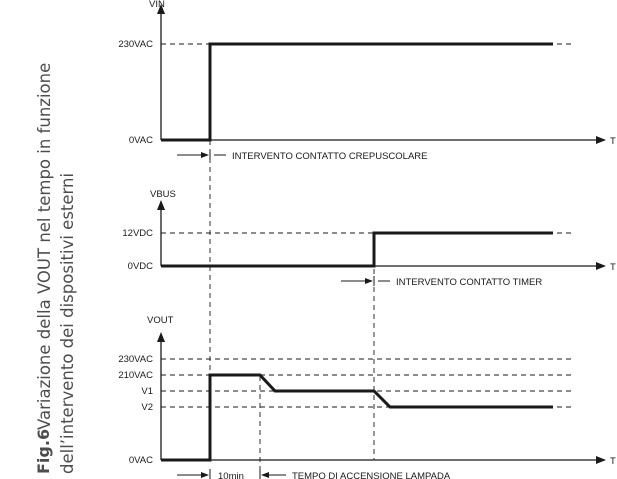 This screenshot has height=479, width=617. I want to click on vout-start-arrow-head, so click(205, 475).